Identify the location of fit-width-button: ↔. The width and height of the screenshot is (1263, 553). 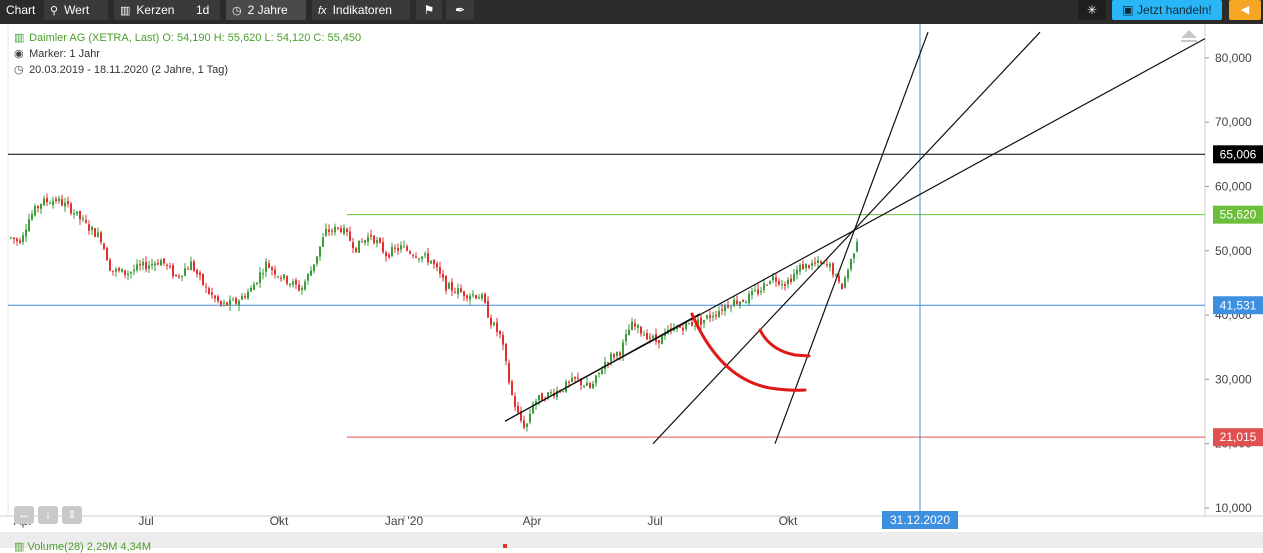
(24, 515).